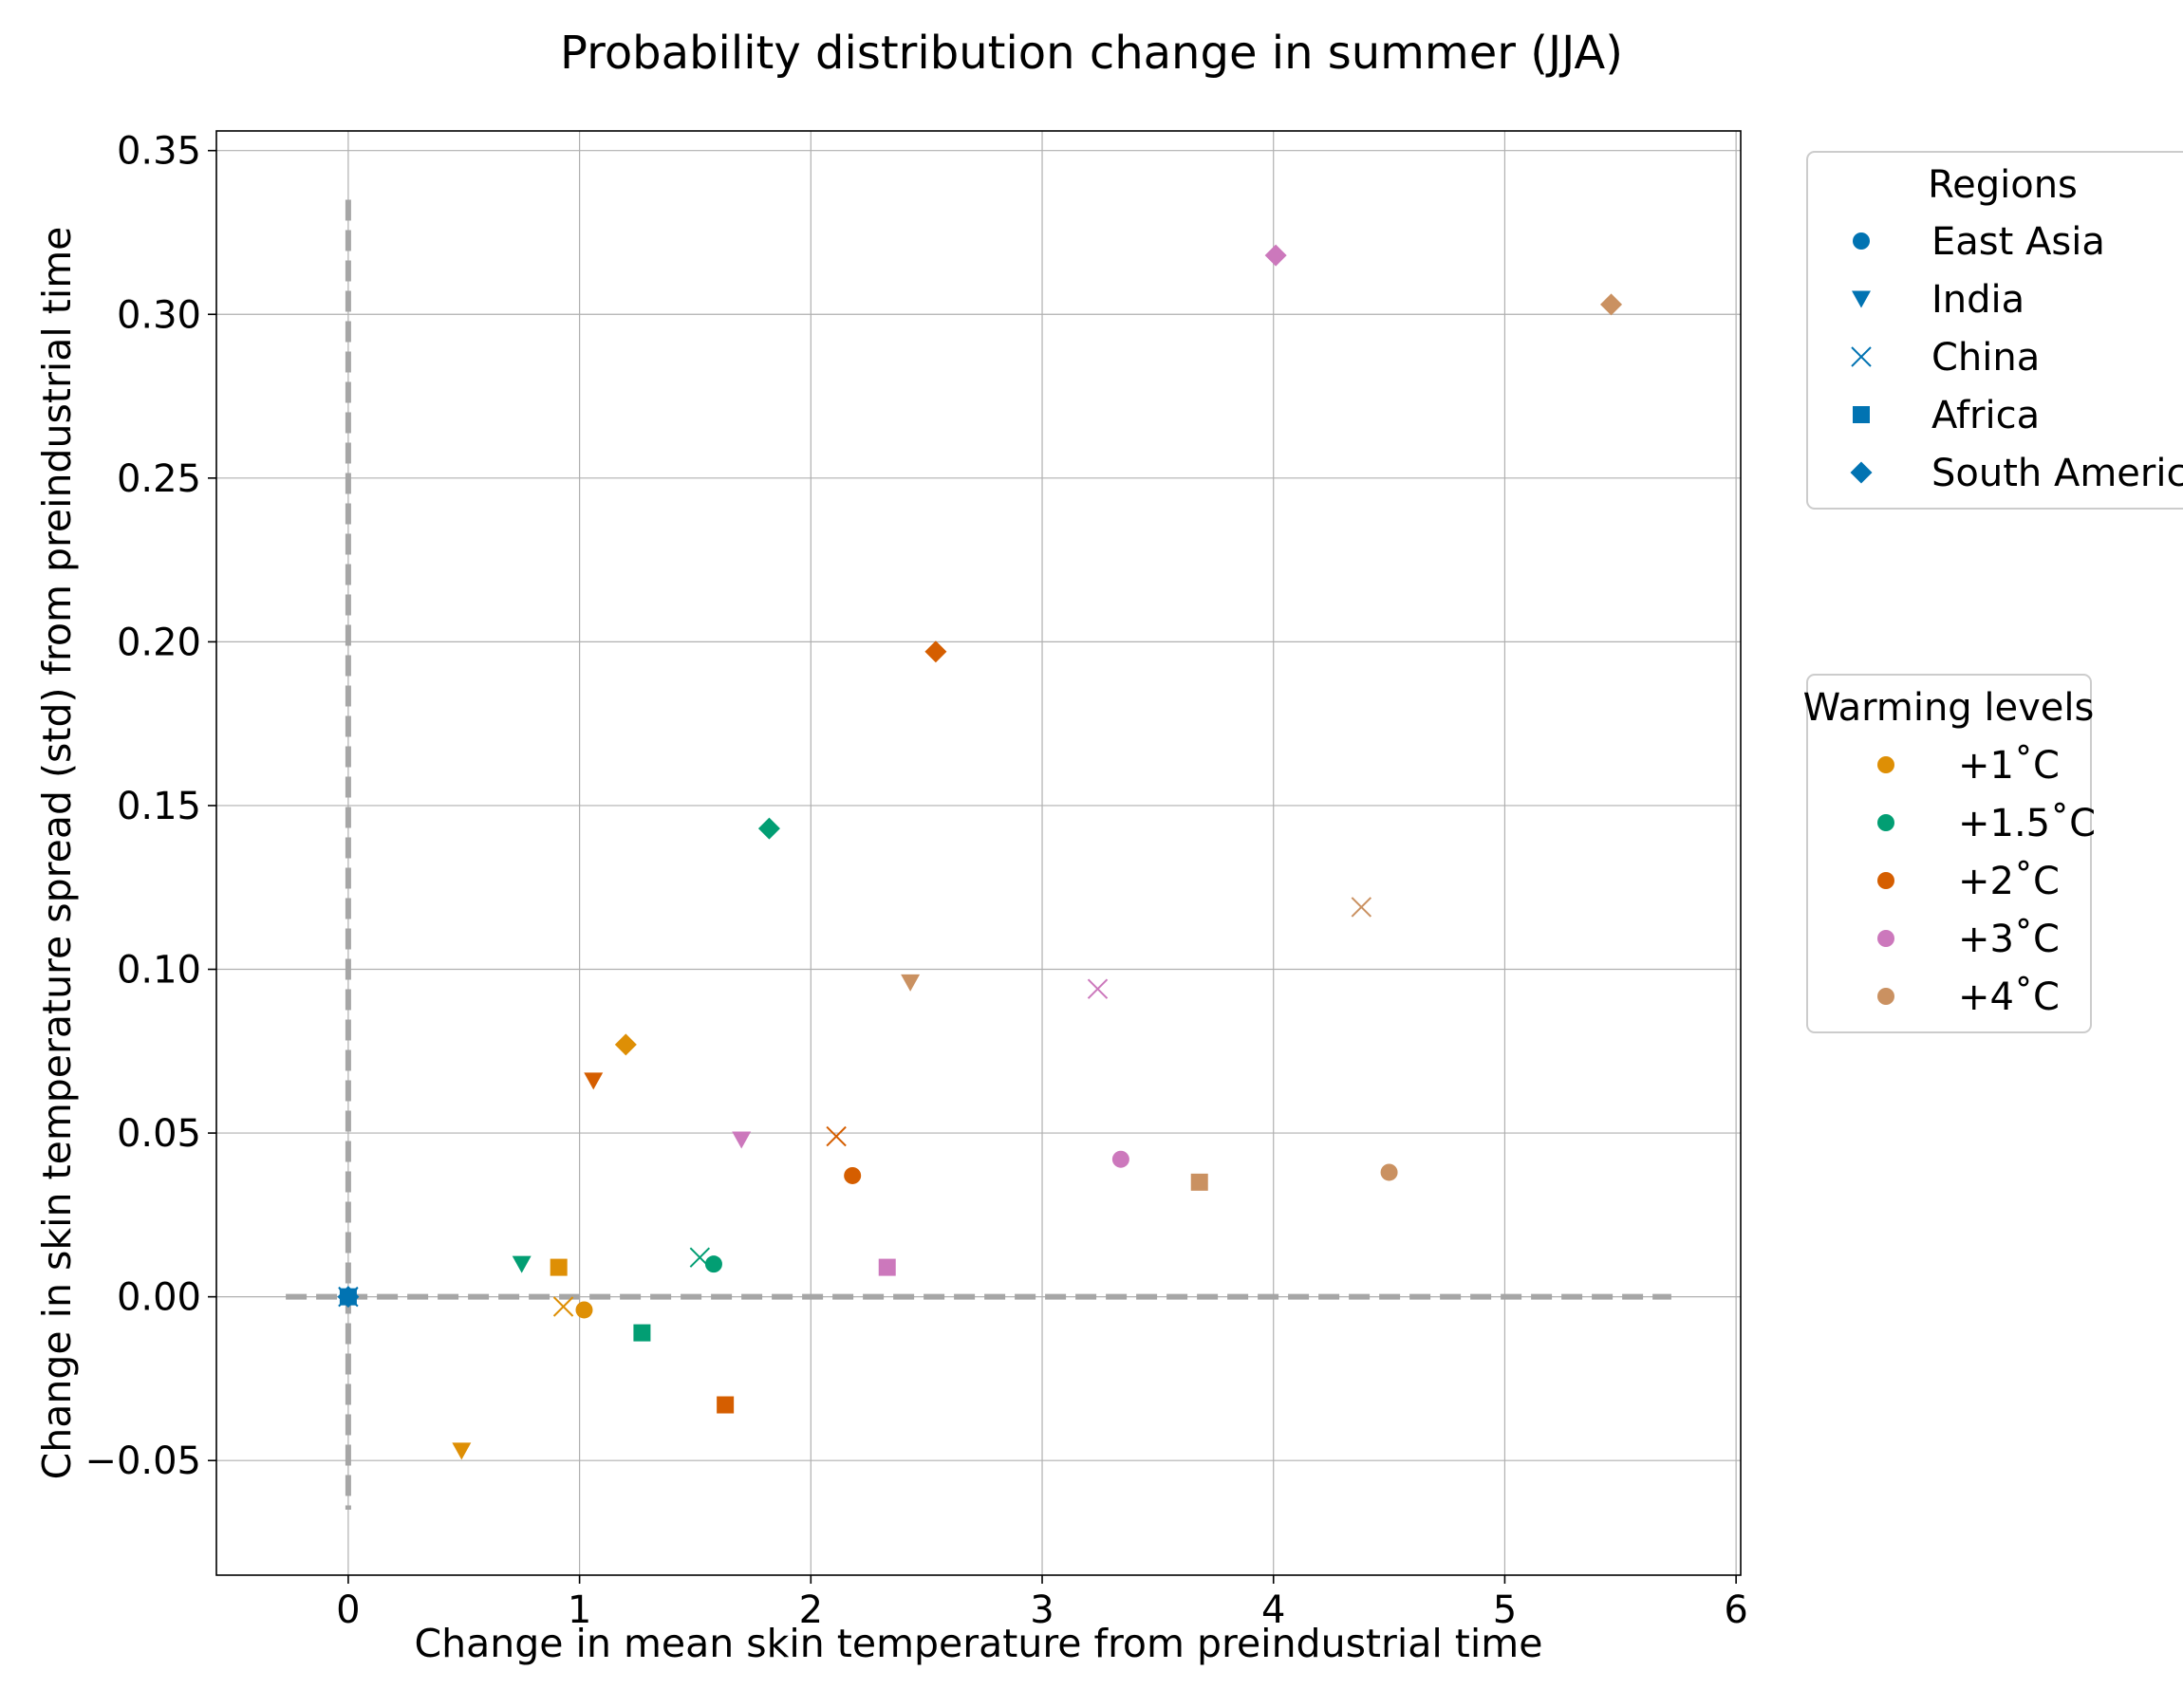 This screenshot has width=2183, height=1708. I want to click on x-tick-label: 3, so click(1042, 1610).